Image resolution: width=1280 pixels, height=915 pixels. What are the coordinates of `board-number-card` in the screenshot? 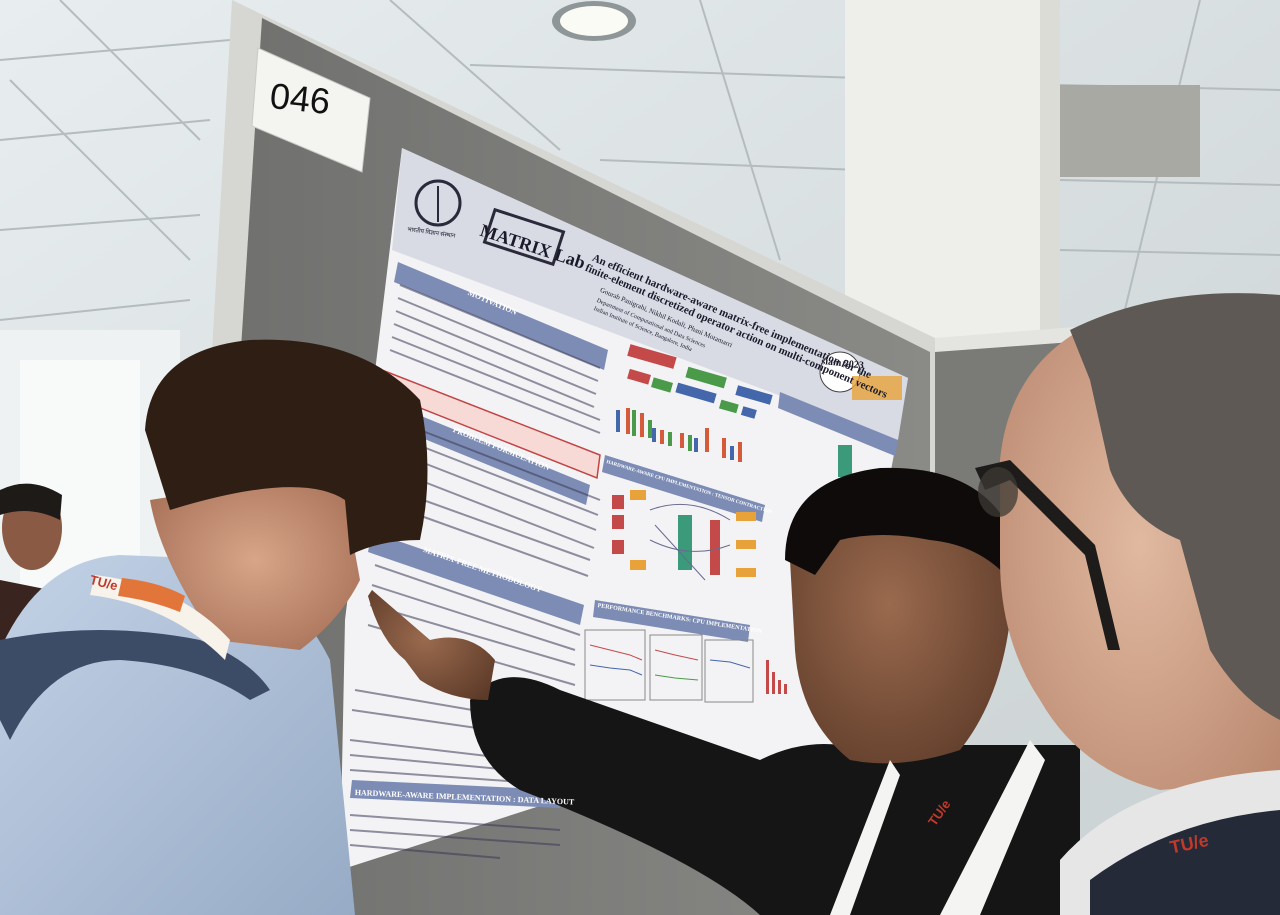 It's located at (311, 110).